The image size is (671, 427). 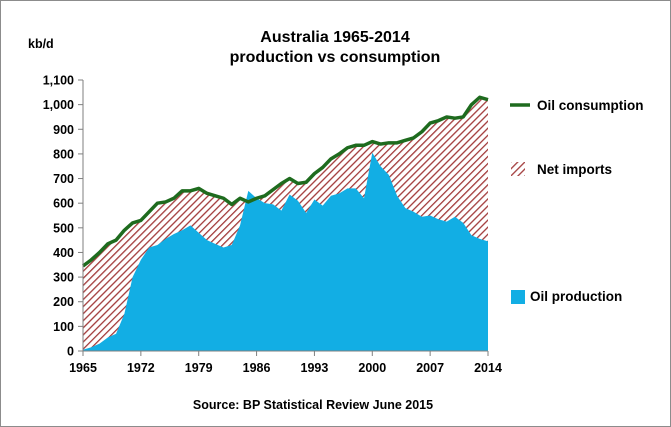 What do you see at coordinates (141, 368) in the screenshot?
I see `x-tick-label: 1972` at bounding box center [141, 368].